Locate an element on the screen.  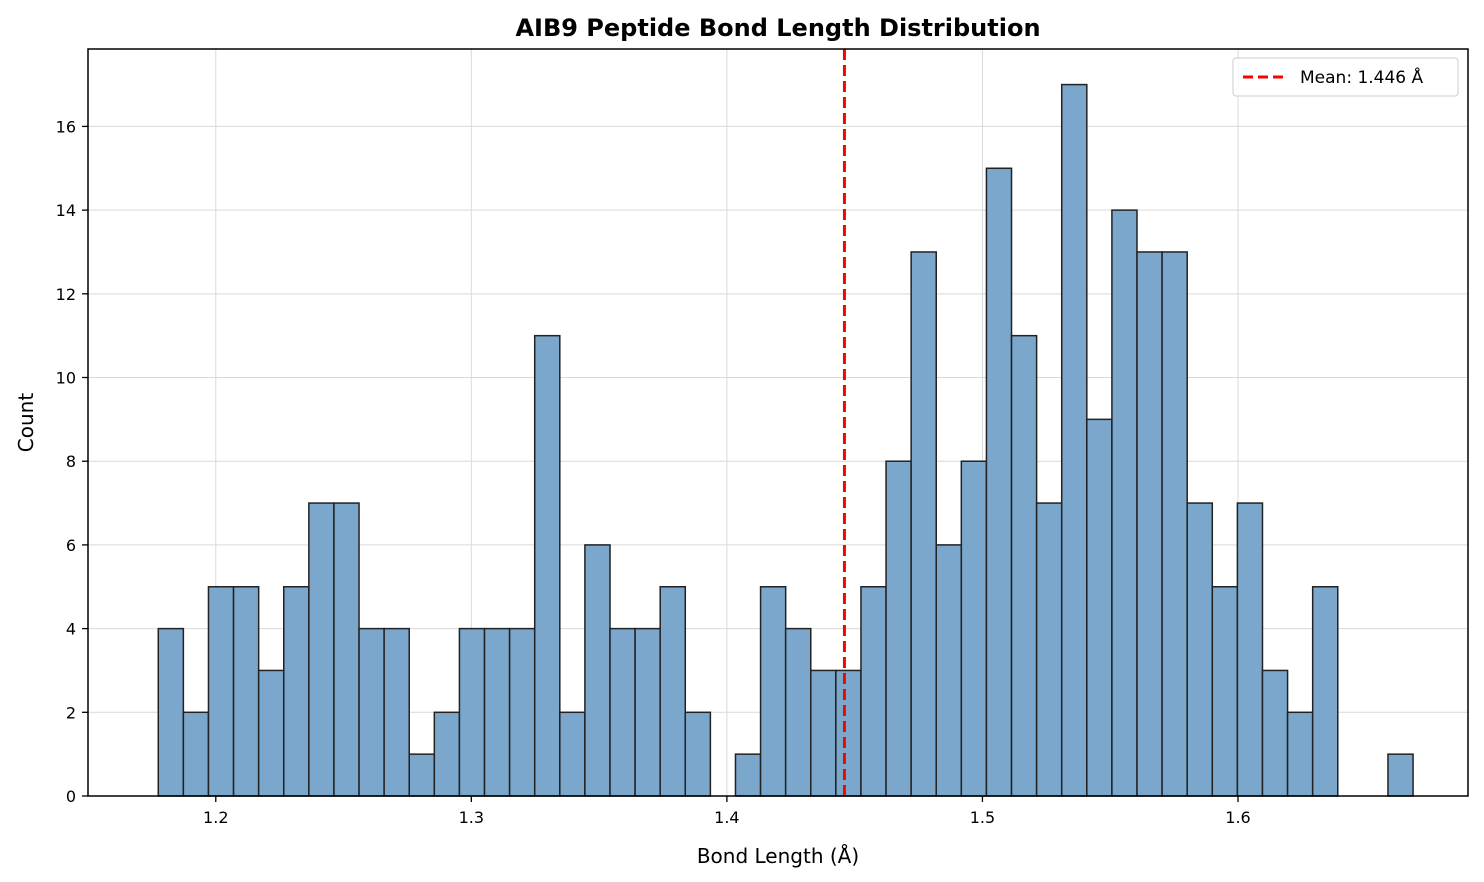
y-tick-label: 16 is located at coordinates (66, 126).